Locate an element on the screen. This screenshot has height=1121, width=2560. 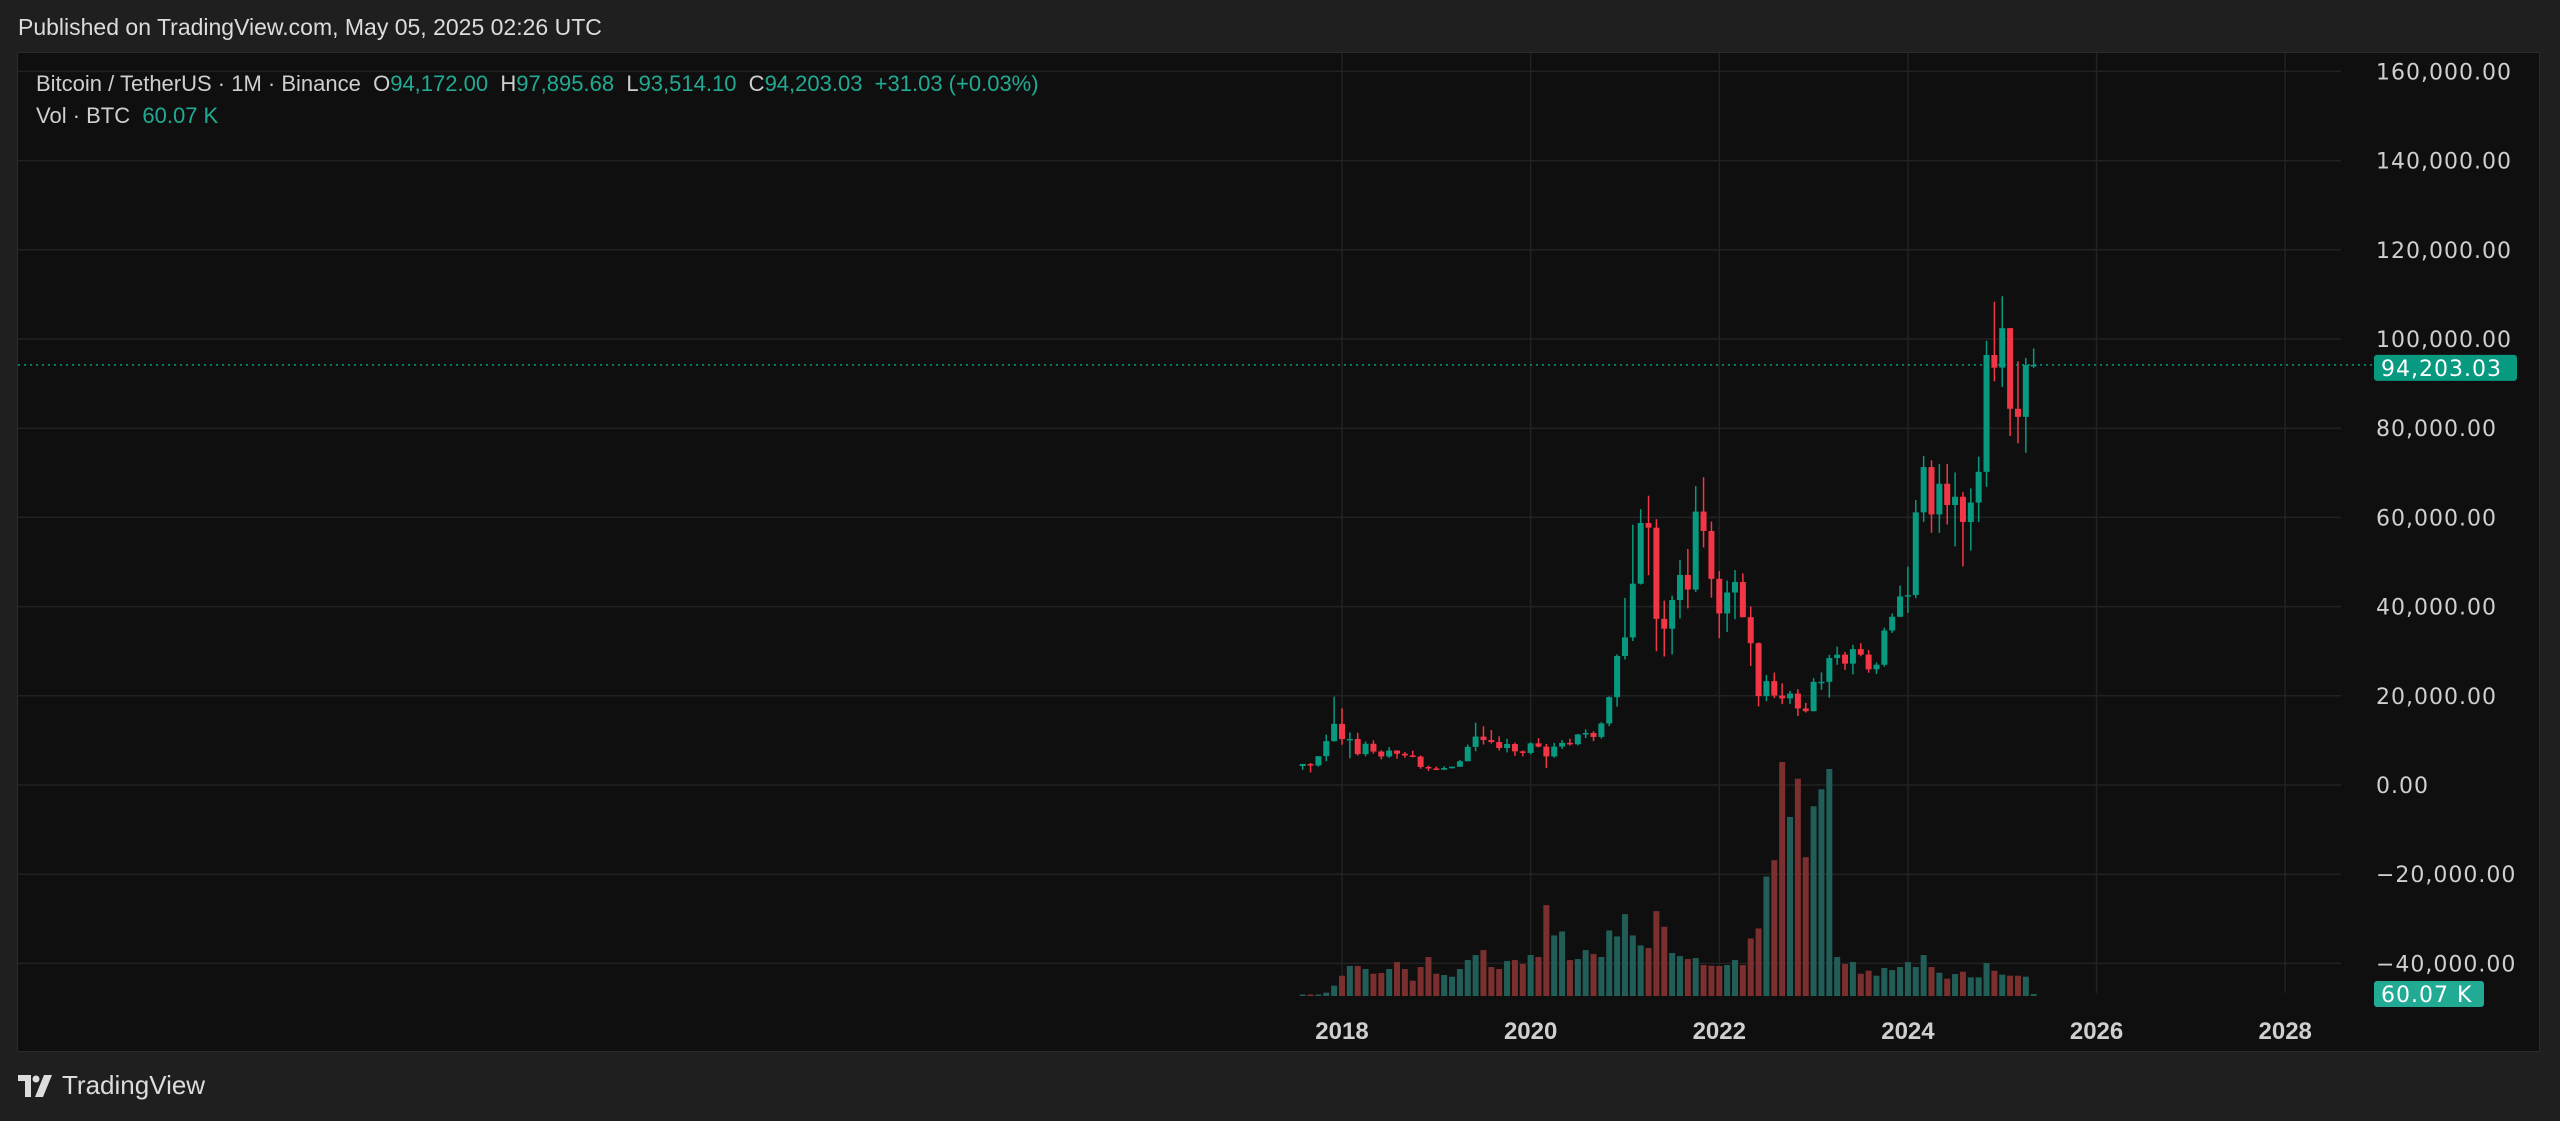
change-value: +31.03 (+0.03%) is located at coordinates (956, 83).